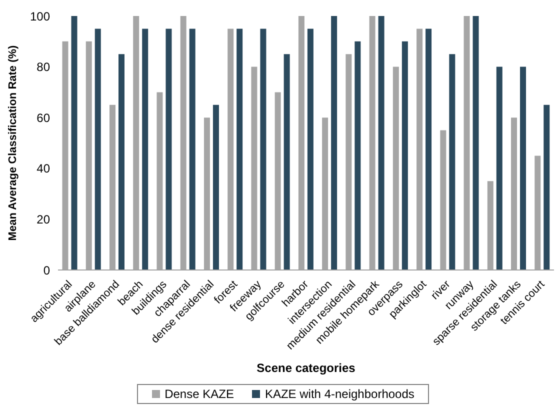  I want to click on x-axis-title: Scene categories, so click(306, 368).